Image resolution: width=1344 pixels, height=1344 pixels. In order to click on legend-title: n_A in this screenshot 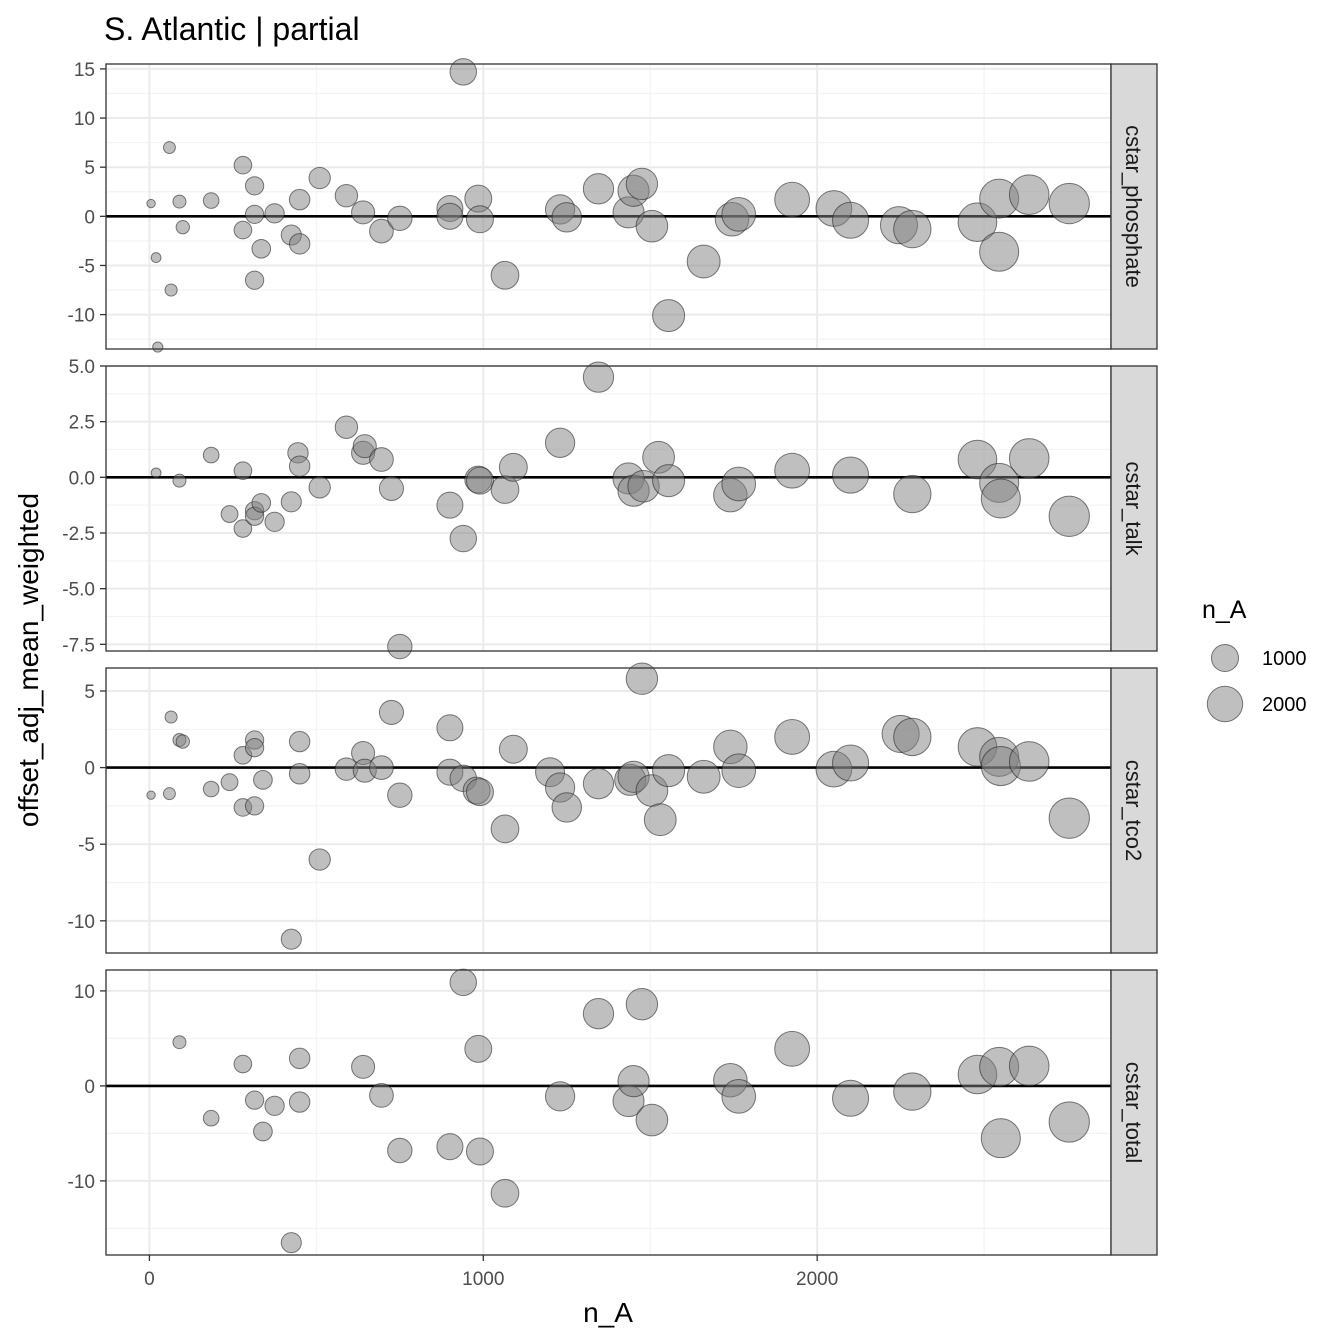, I will do `click(1224, 610)`.